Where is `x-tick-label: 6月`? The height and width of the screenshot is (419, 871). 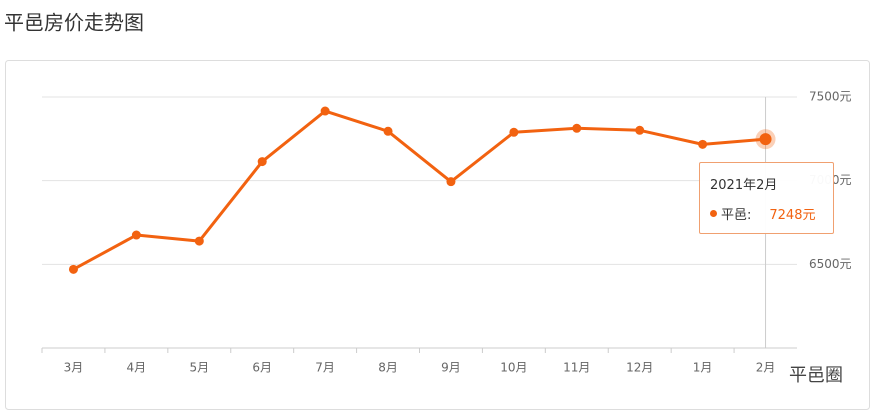 x-tick-label: 6月 is located at coordinates (262, 368).